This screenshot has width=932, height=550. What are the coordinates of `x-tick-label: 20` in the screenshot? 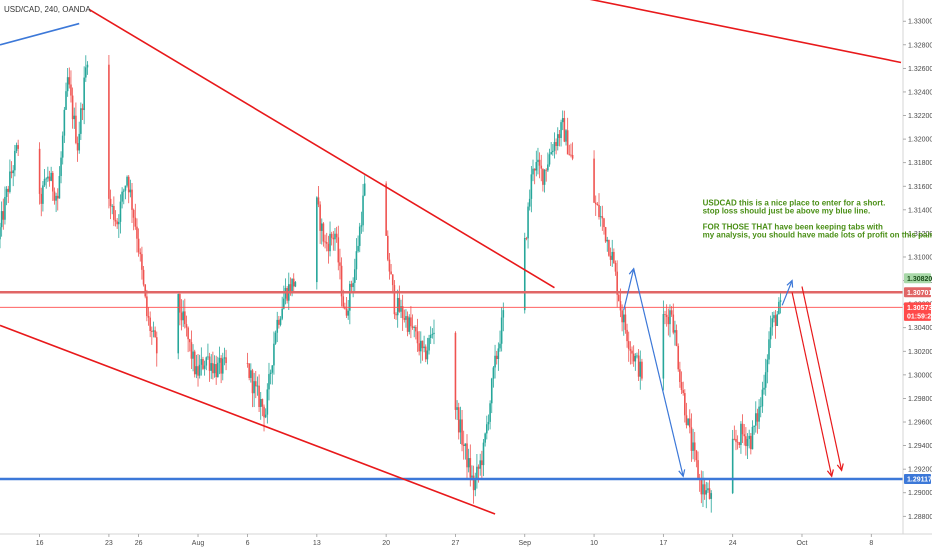 It's located at (386, 543).